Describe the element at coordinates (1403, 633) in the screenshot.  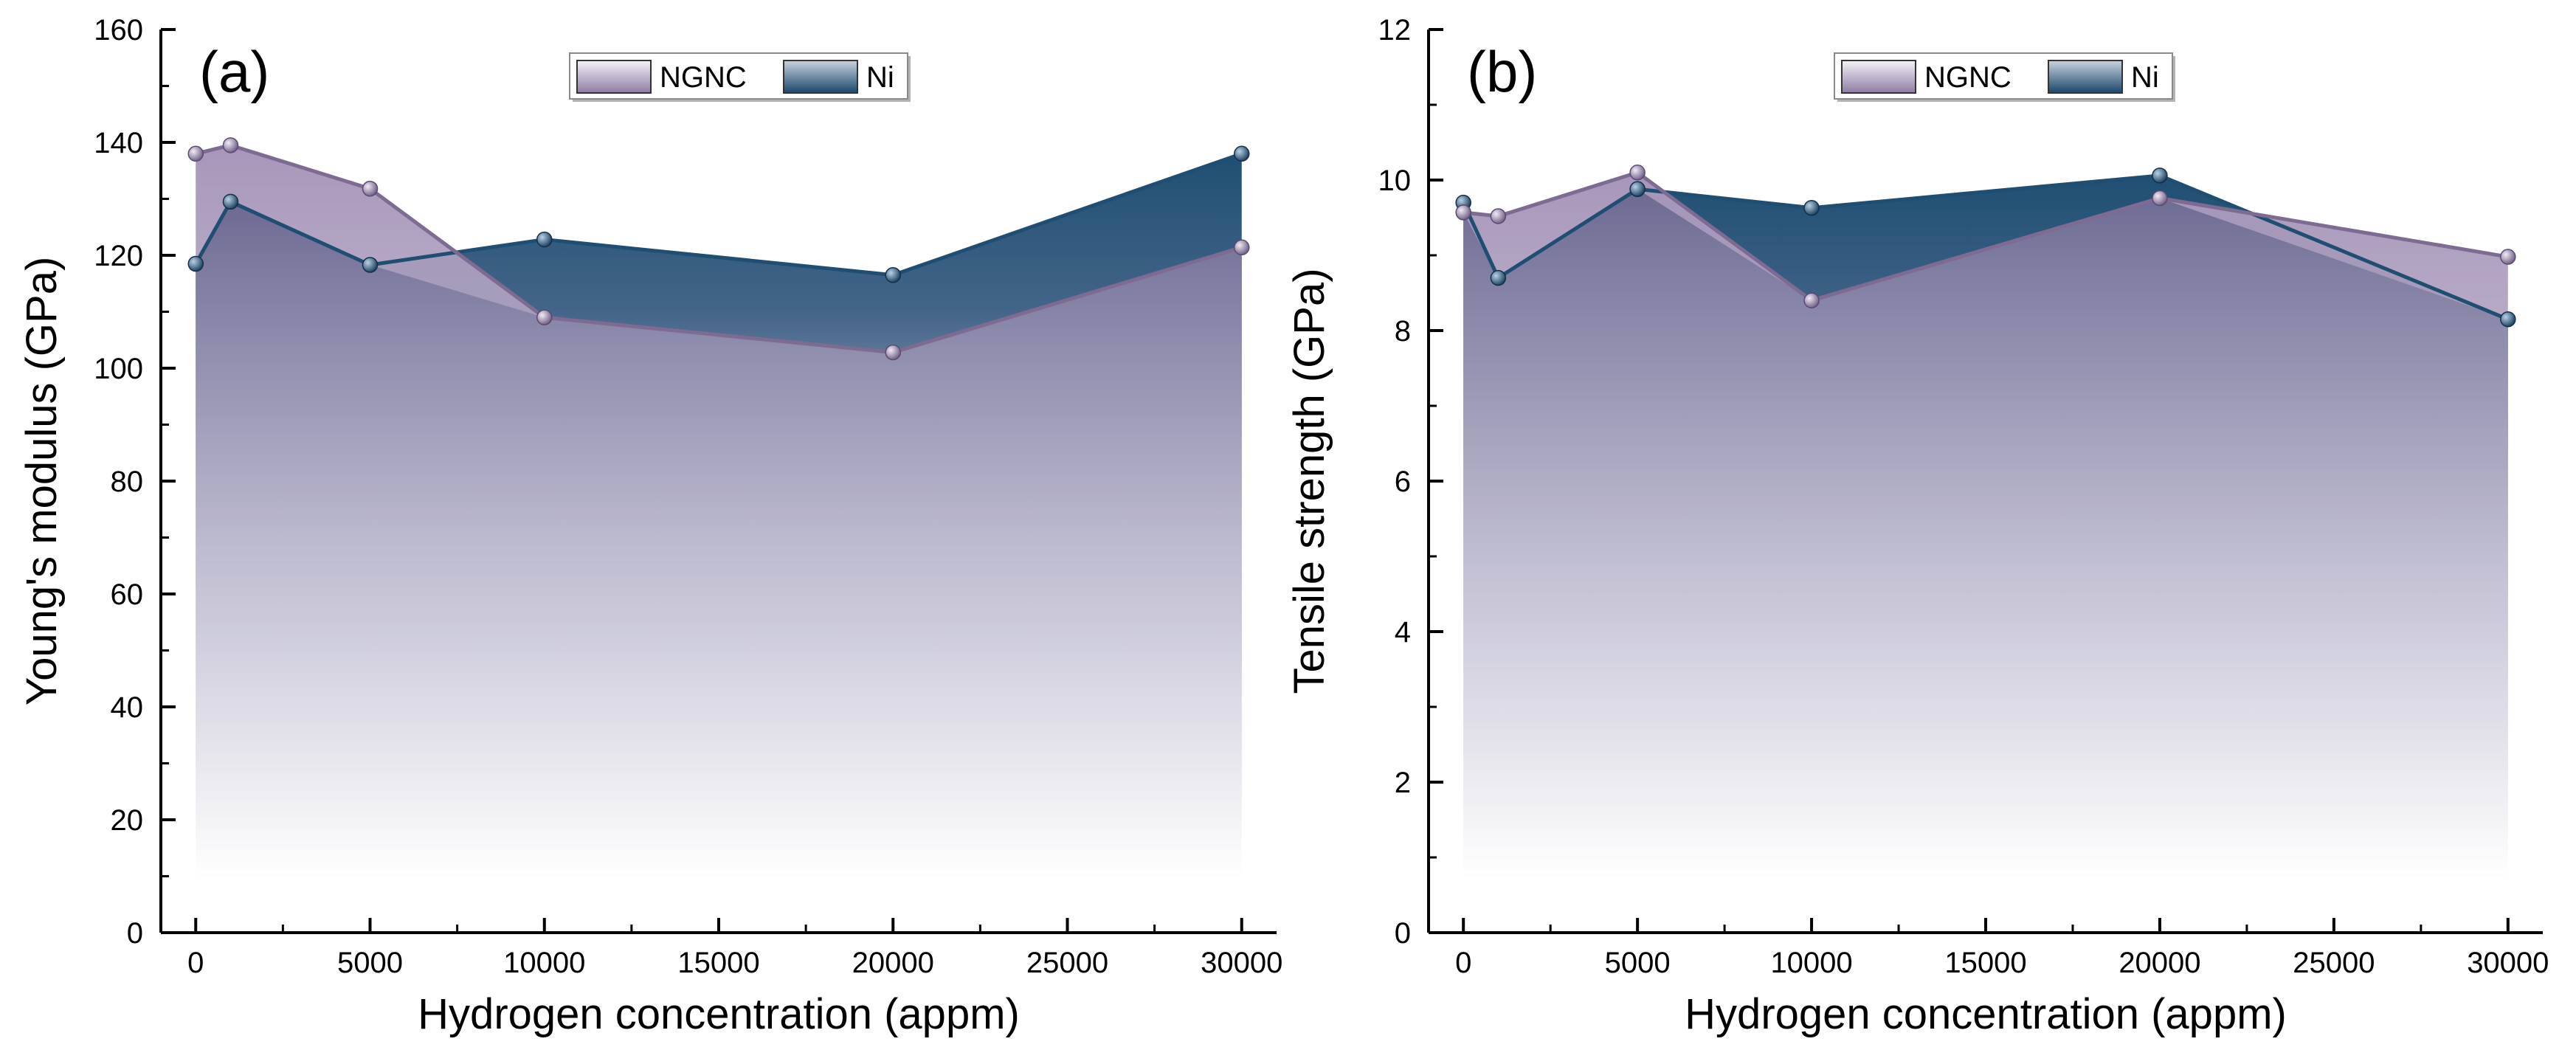
I see `y-tick-label: 4` at that location.